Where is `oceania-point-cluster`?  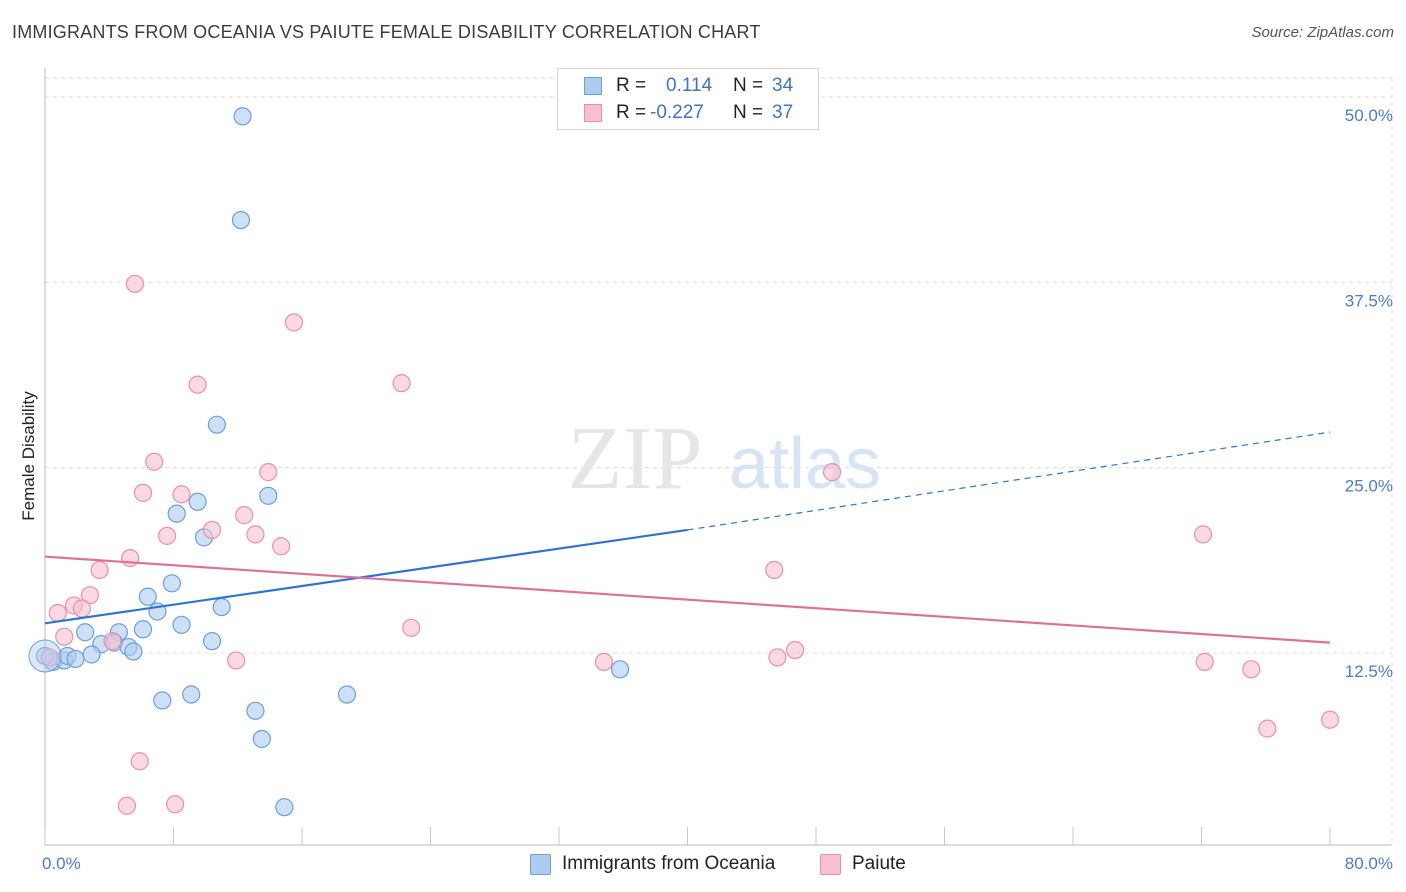 oceania-point-cluster is located at coordinates (45, 656).